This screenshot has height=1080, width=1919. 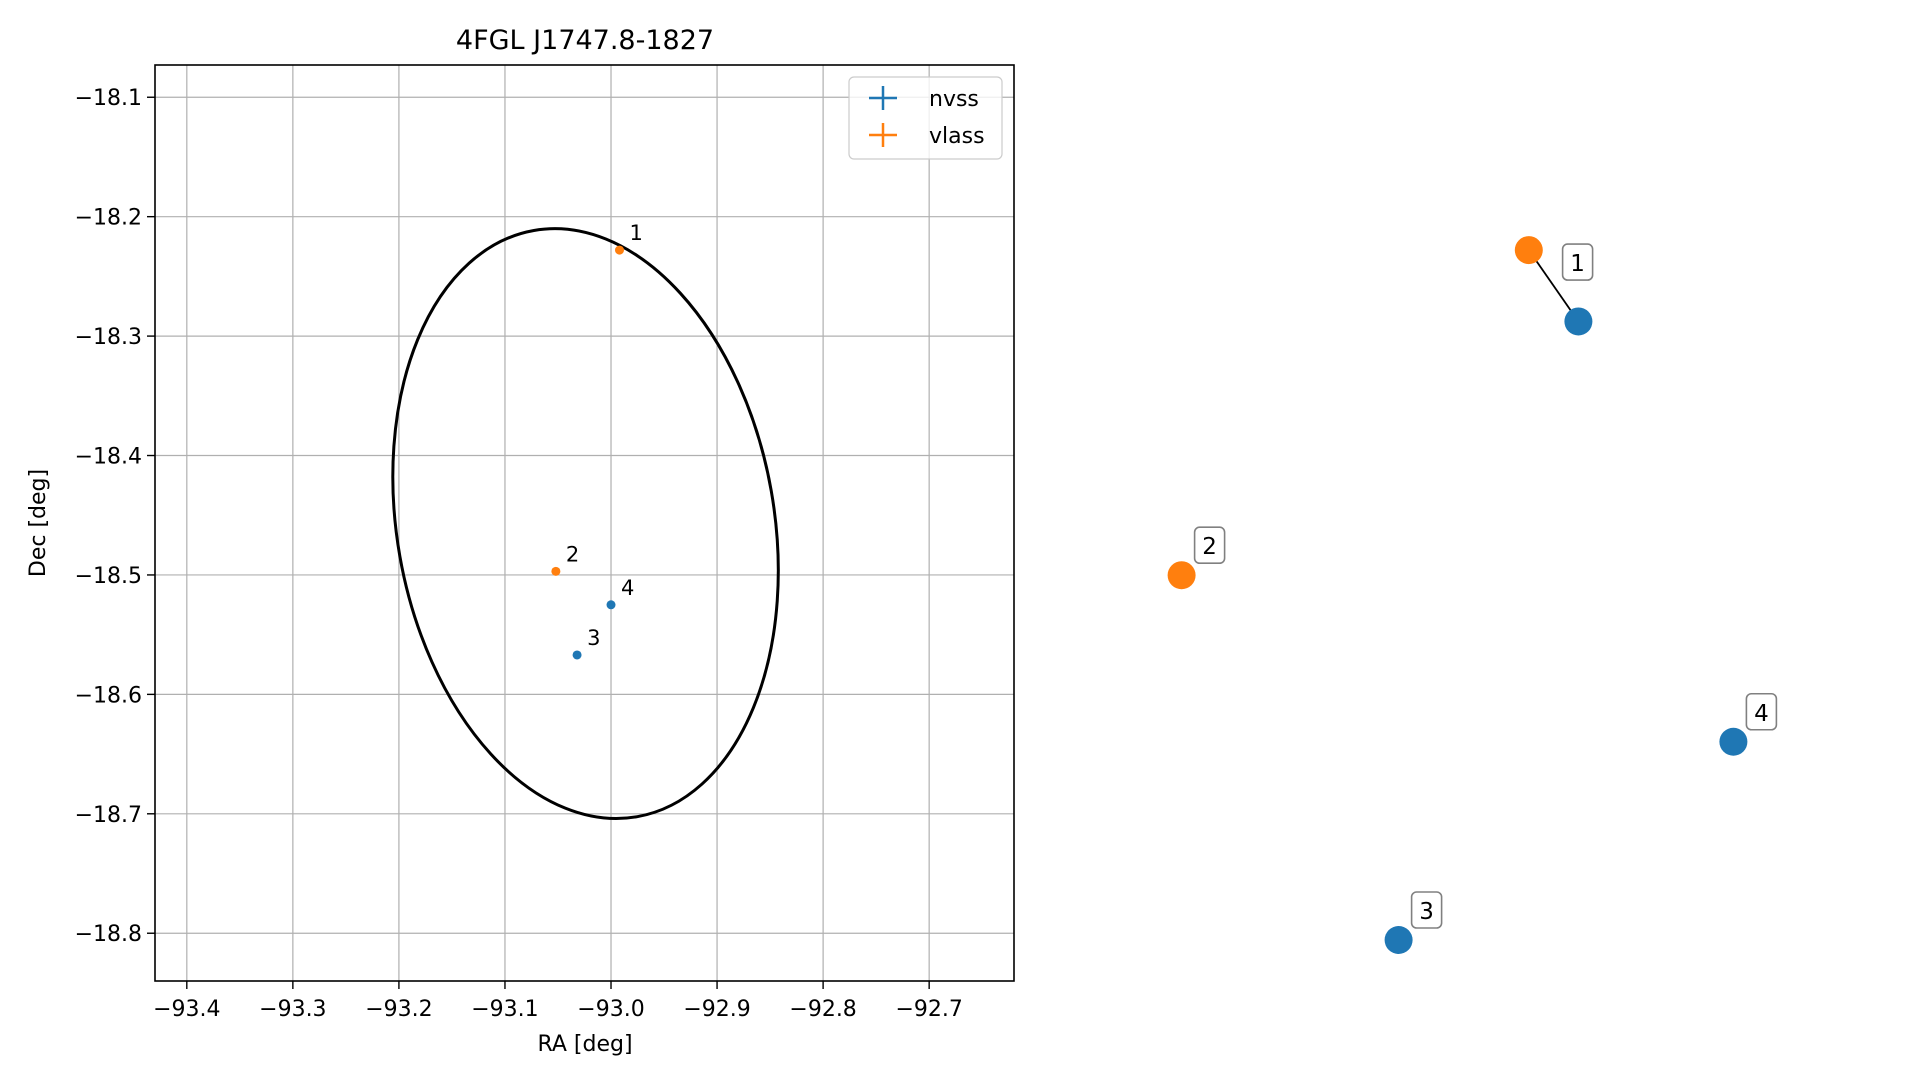 I want to click on y-tick-label: −18.5, so click(x=108, y=576).